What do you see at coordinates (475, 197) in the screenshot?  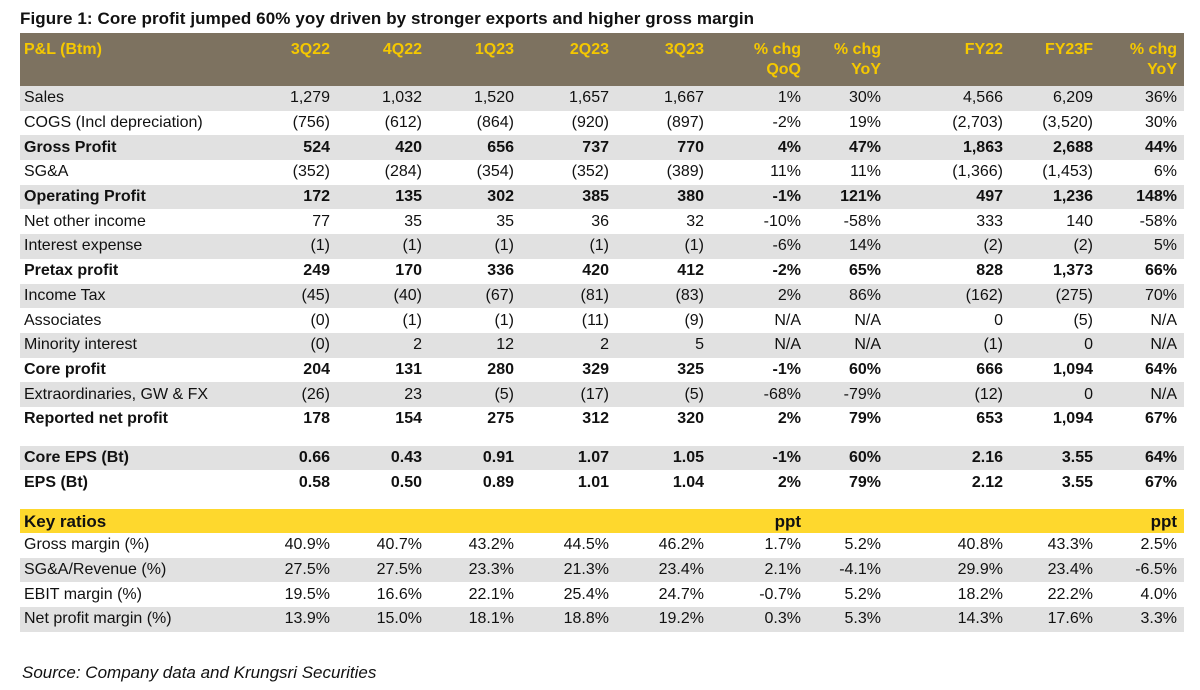 I see `cell-value: 302` at bounding box center [475, 197].